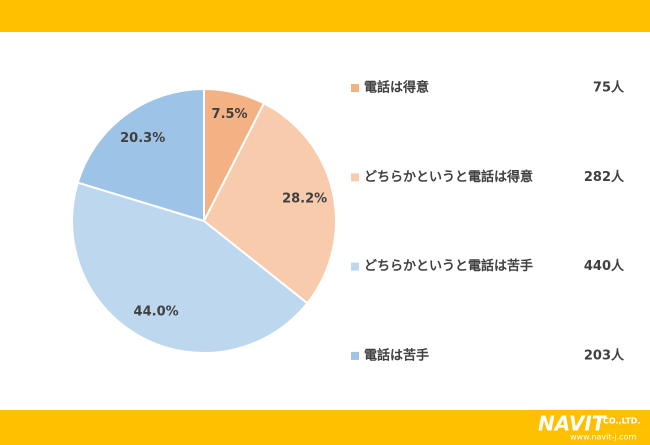  What do you see at coordinates (609, 88) in the screenshot?
I see `legend-count: 75人` at bounding box center [609, 88].